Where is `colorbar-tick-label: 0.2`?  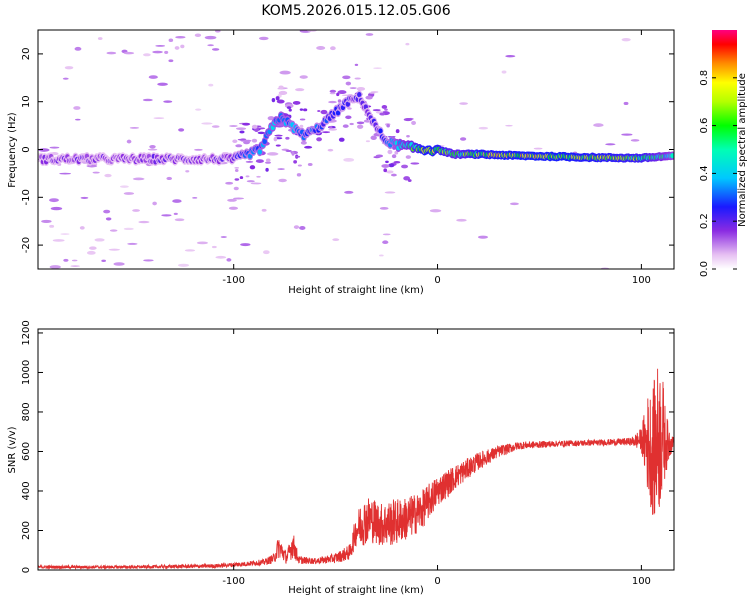 colorbar-tick-label: 0.2 is located at coordinates (704, 221).